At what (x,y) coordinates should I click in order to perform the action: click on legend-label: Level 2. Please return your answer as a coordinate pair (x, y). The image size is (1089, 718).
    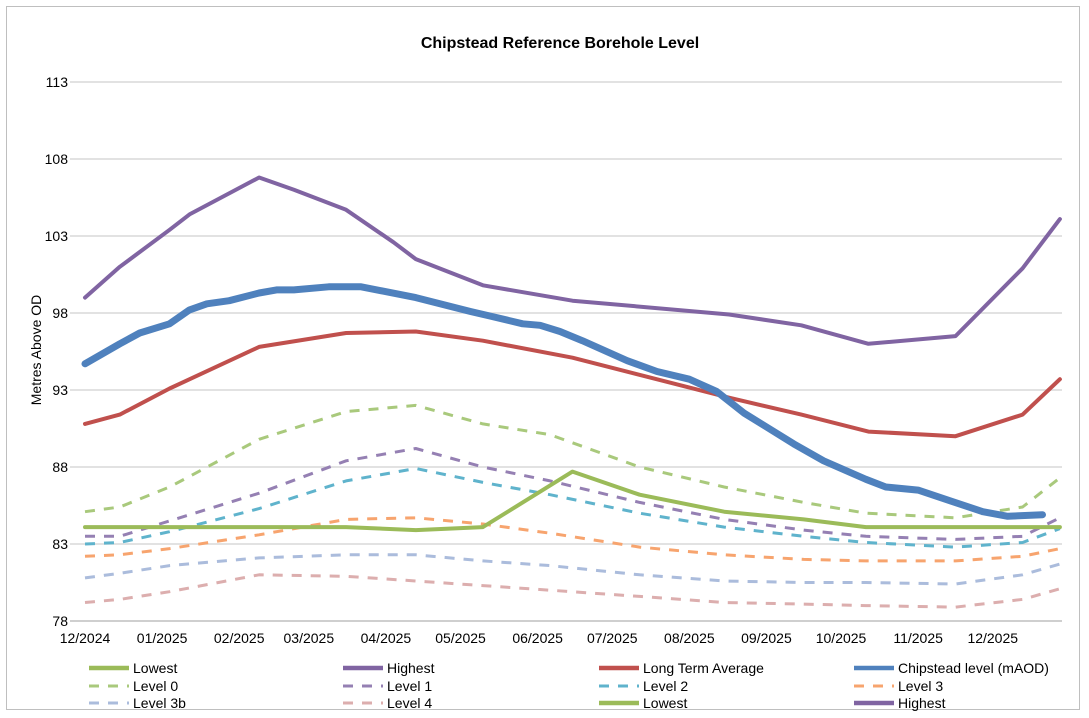
    Looking at the image, I should click on (665, 686).